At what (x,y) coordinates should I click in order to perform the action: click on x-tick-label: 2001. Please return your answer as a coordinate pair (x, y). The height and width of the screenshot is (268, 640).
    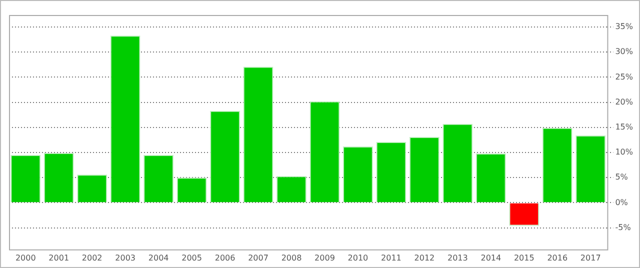
    Looking at the image, I should click on (59, 257).